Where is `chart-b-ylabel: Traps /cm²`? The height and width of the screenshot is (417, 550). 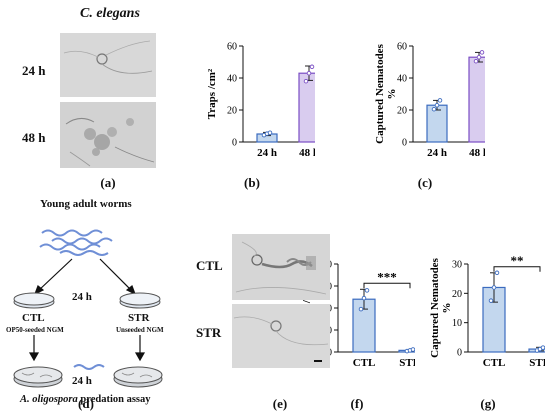
chart-b-ylabel: Traps /cm² is located at coordinates (212, 93).